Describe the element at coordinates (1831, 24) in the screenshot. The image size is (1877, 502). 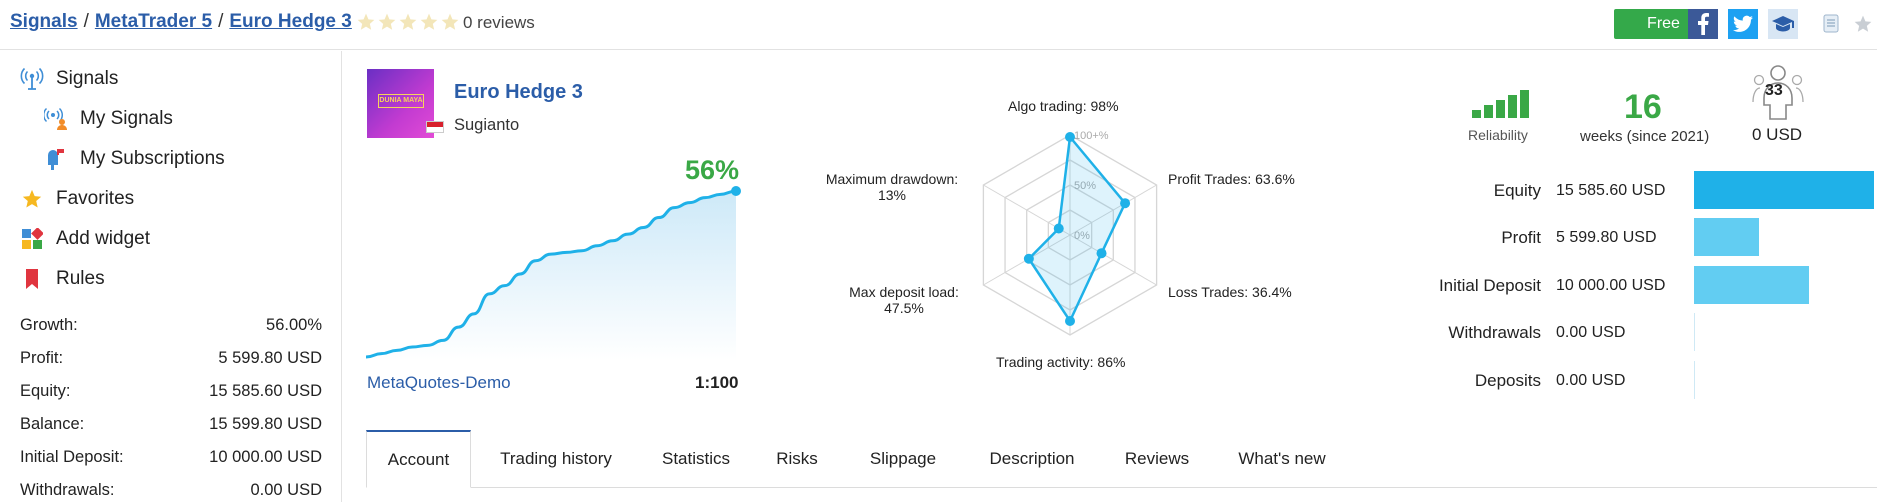
I see `bookmark-icon` at that location.